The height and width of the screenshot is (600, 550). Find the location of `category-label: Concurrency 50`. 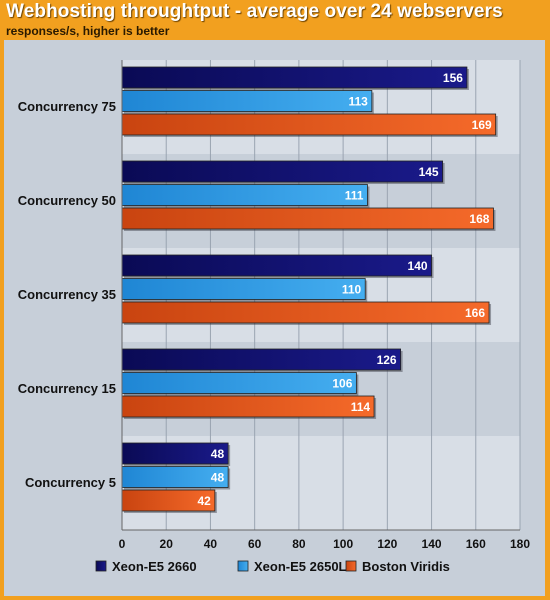

category-label: Concurrency 50 is located at coordinates (67, 200).